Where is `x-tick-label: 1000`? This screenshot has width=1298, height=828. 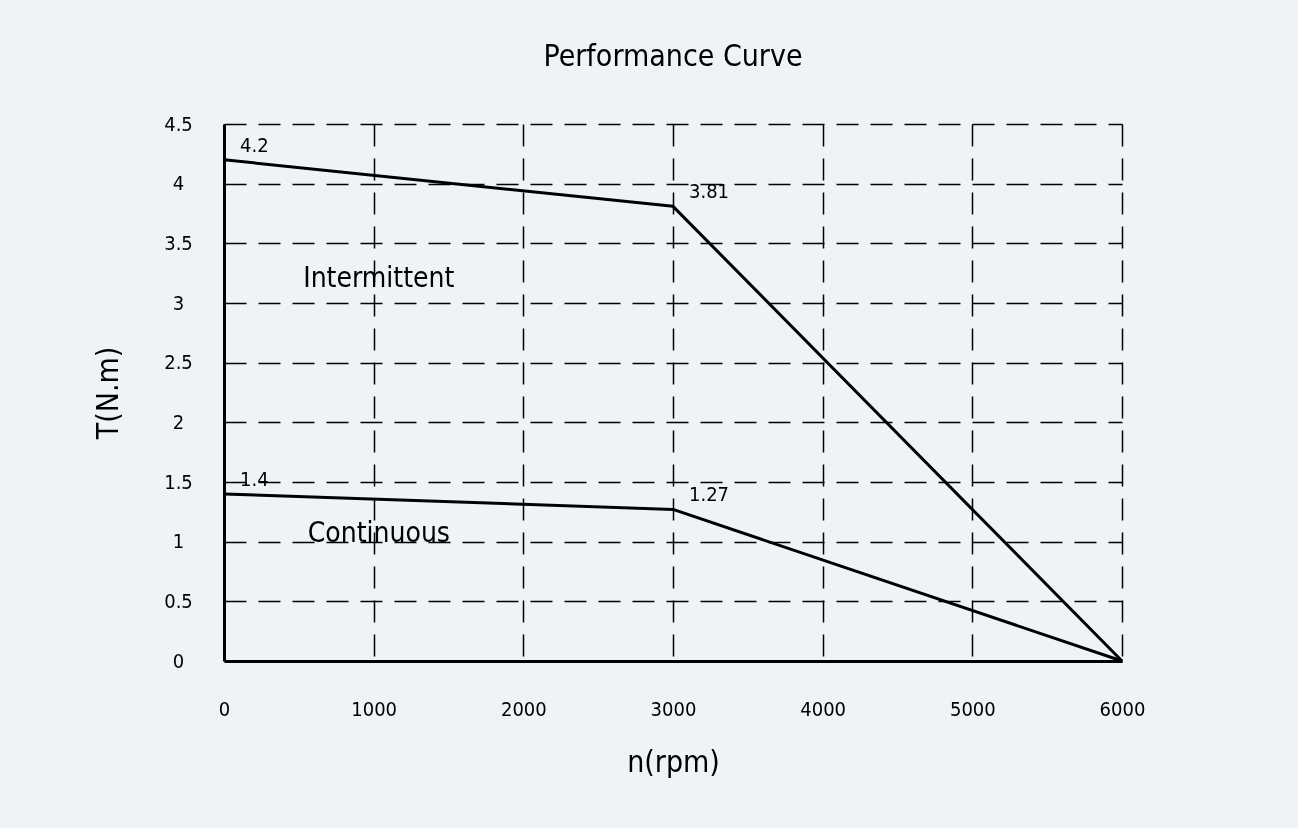
x-tick-label: 1000 is located at coordinates (374, 708).